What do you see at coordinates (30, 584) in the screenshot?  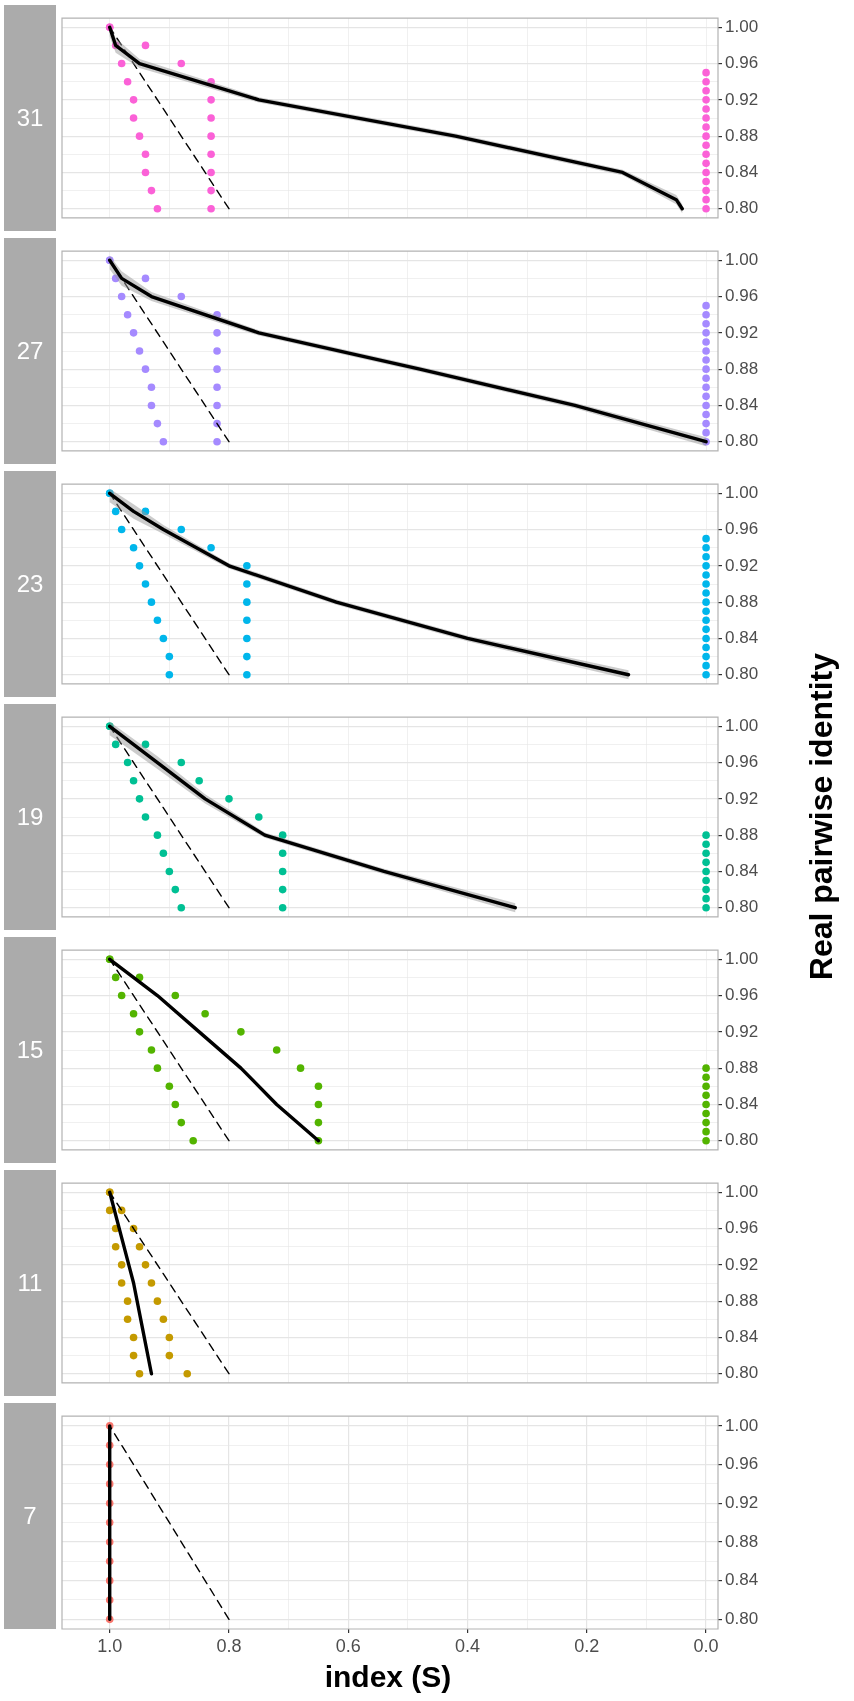 I see `text: 23` at bounding box center [30, 584].